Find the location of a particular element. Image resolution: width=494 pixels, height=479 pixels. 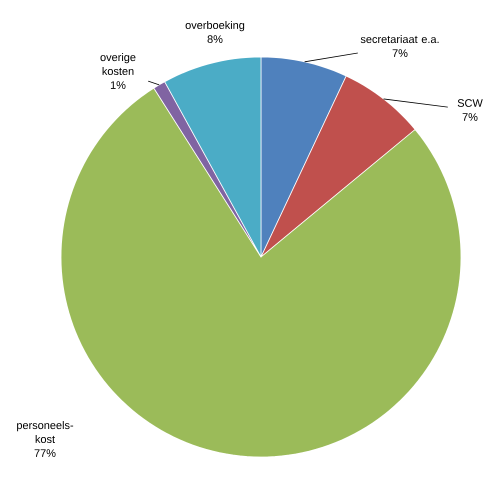

slice-label: overige kosten is located at coordinates (118, 64).